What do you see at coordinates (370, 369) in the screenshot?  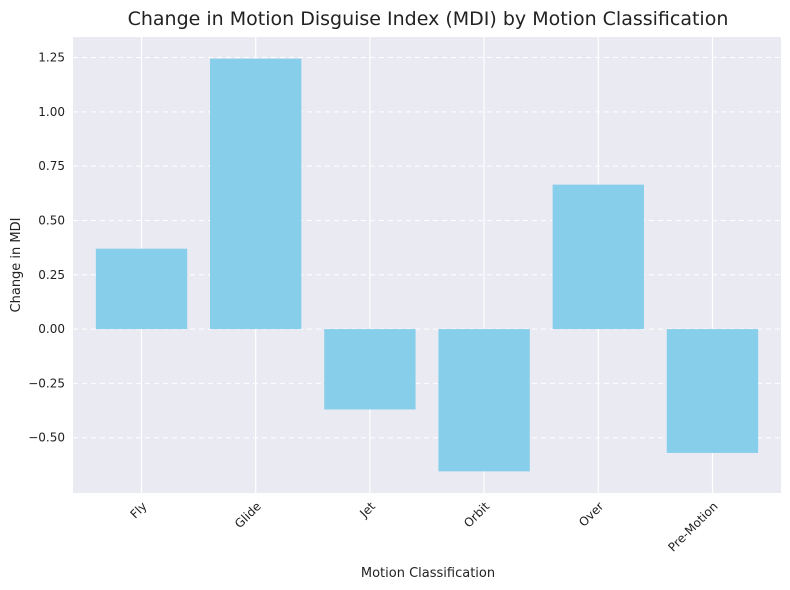 I see `bar-jet` at bounding box center [370, 369].